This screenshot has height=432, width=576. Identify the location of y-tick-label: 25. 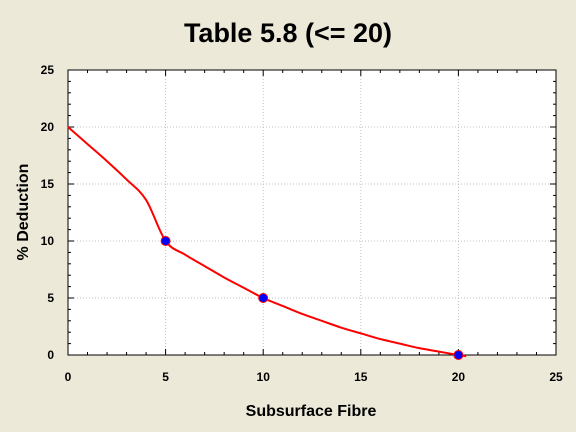
(48, 70).